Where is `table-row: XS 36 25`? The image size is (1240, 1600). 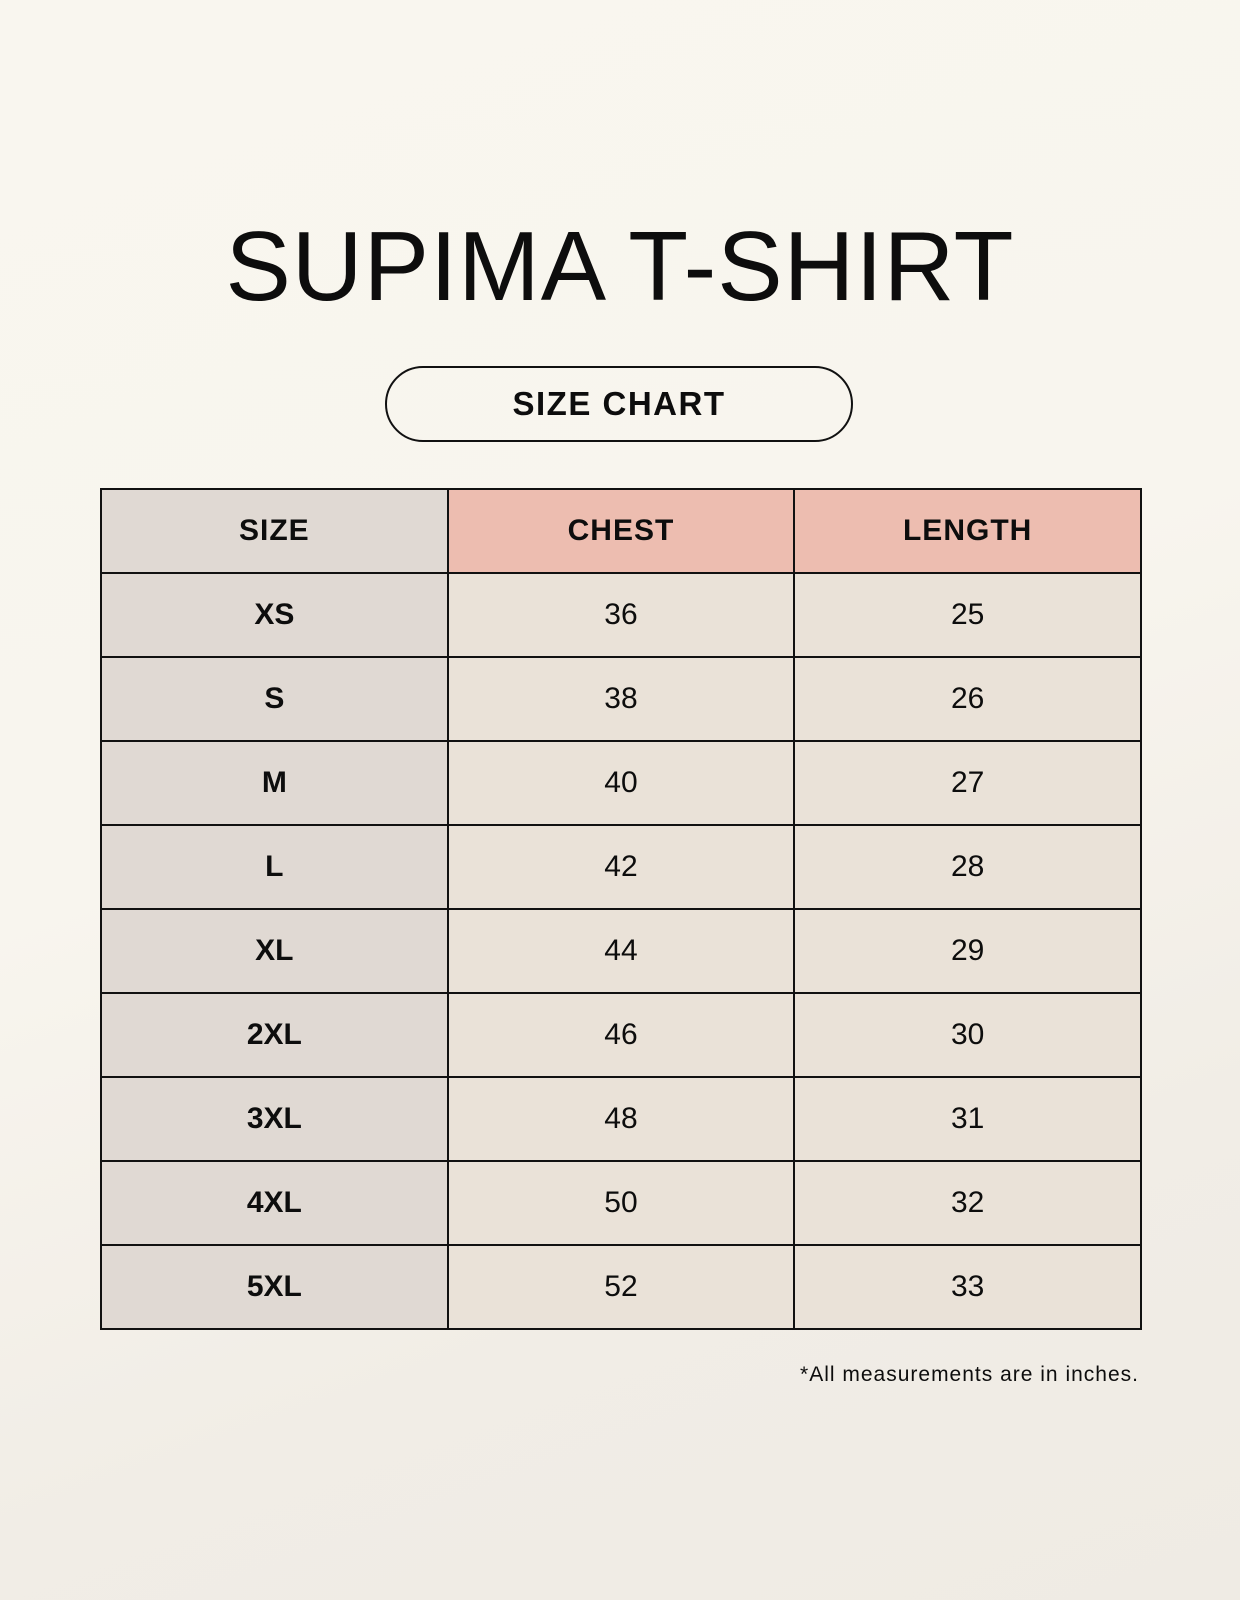
table-row: XS 36 25 is located at coordinates (621, 615).